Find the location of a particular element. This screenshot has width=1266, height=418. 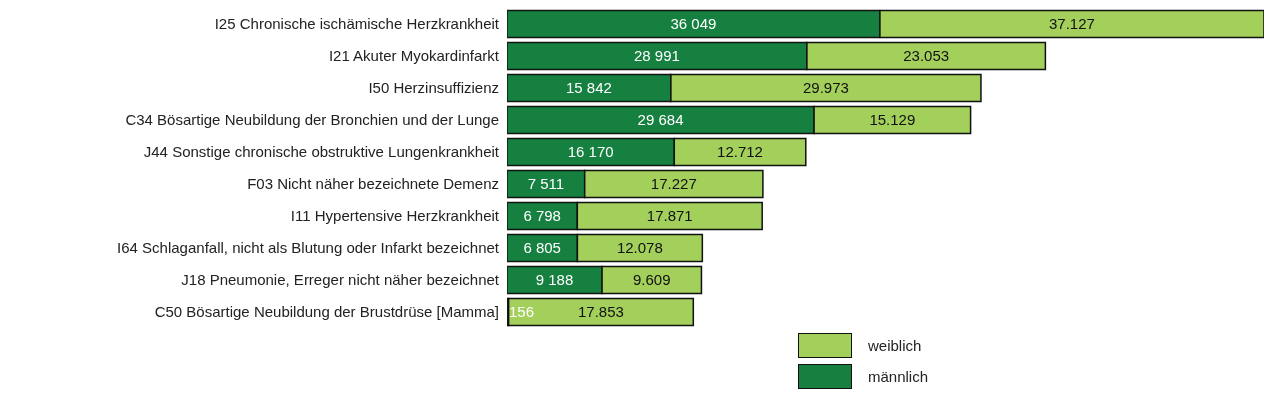

data-label: 15 842 is located at coordinates (589, 88).